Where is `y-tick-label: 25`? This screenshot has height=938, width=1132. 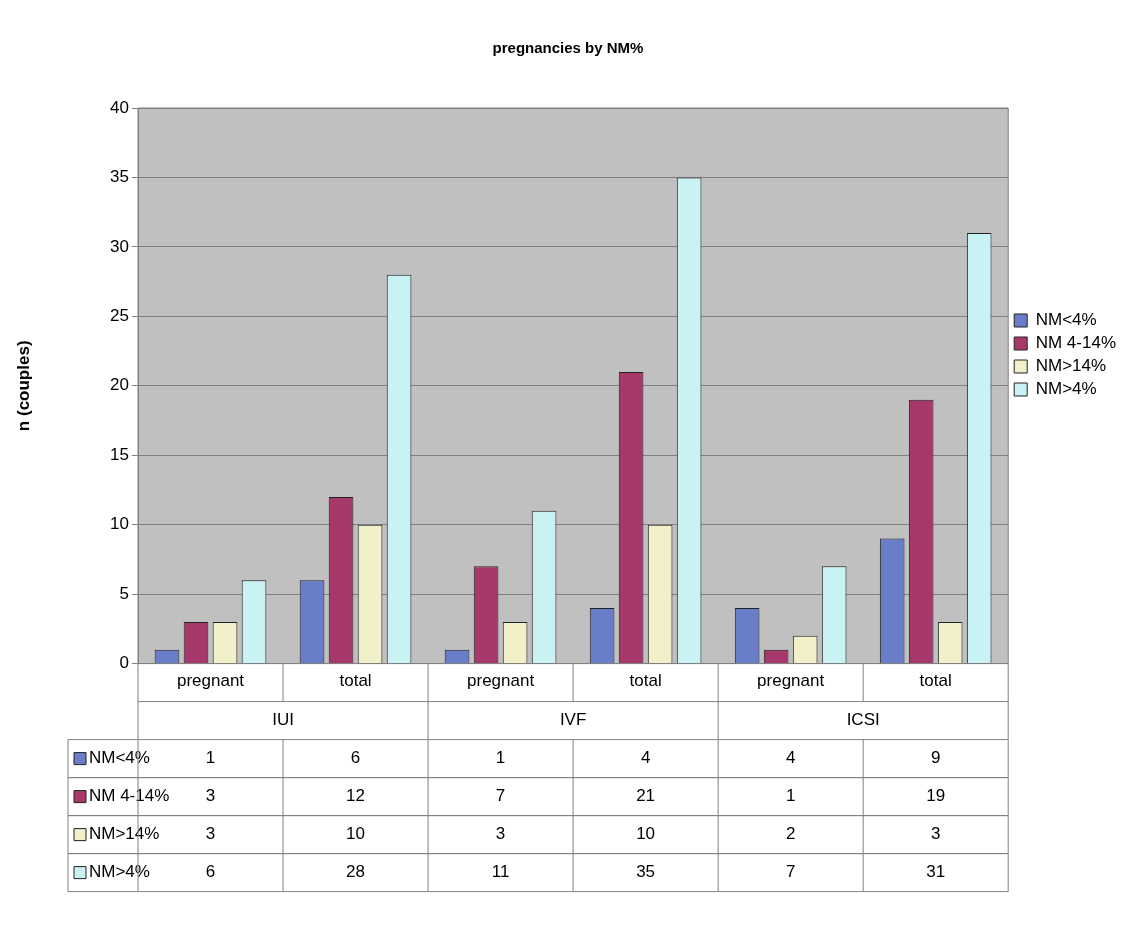
y-tick-label: 25 is located at coordinates (119, 316).